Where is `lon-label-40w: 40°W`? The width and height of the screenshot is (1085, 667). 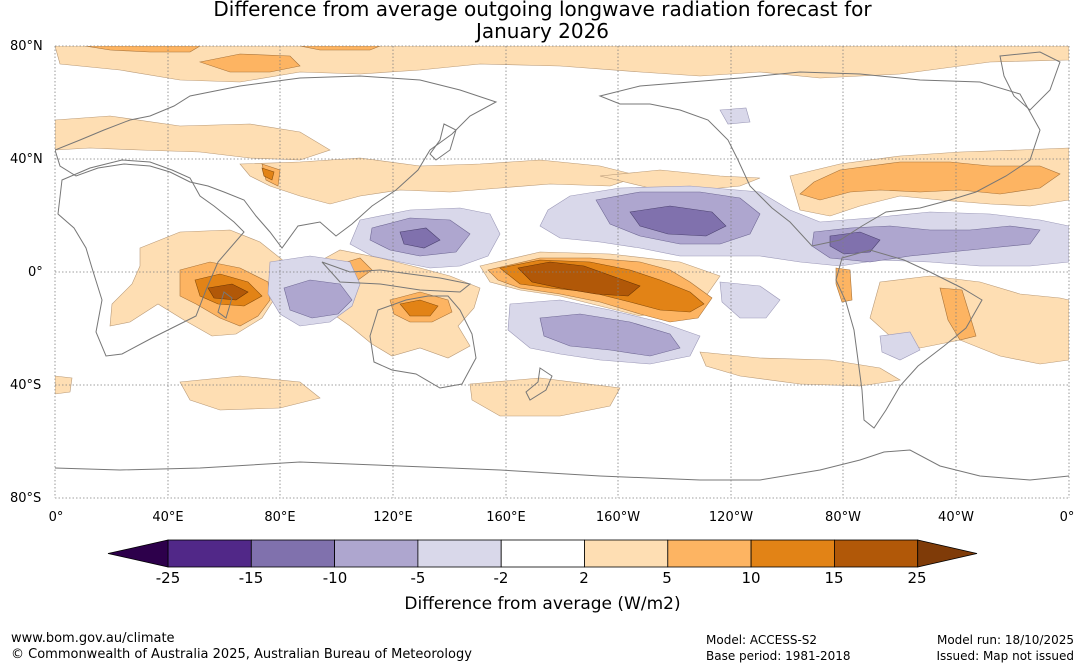
lon-label-40w: 40°W is located at coordinates (956, 517).